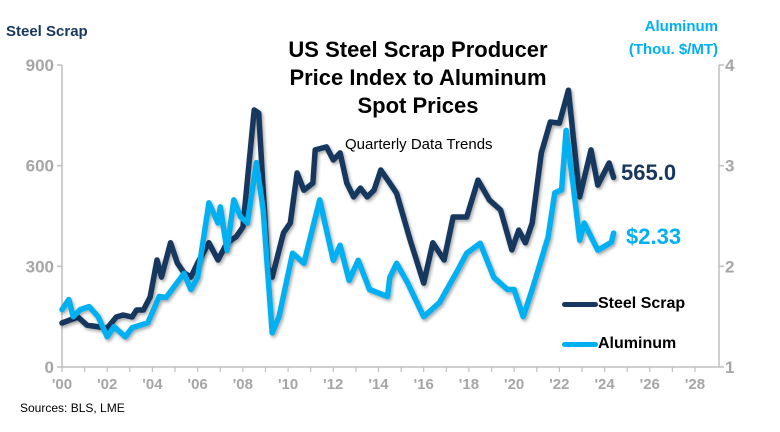  I want to click on x-tick-label: '20, so click(514, 384).